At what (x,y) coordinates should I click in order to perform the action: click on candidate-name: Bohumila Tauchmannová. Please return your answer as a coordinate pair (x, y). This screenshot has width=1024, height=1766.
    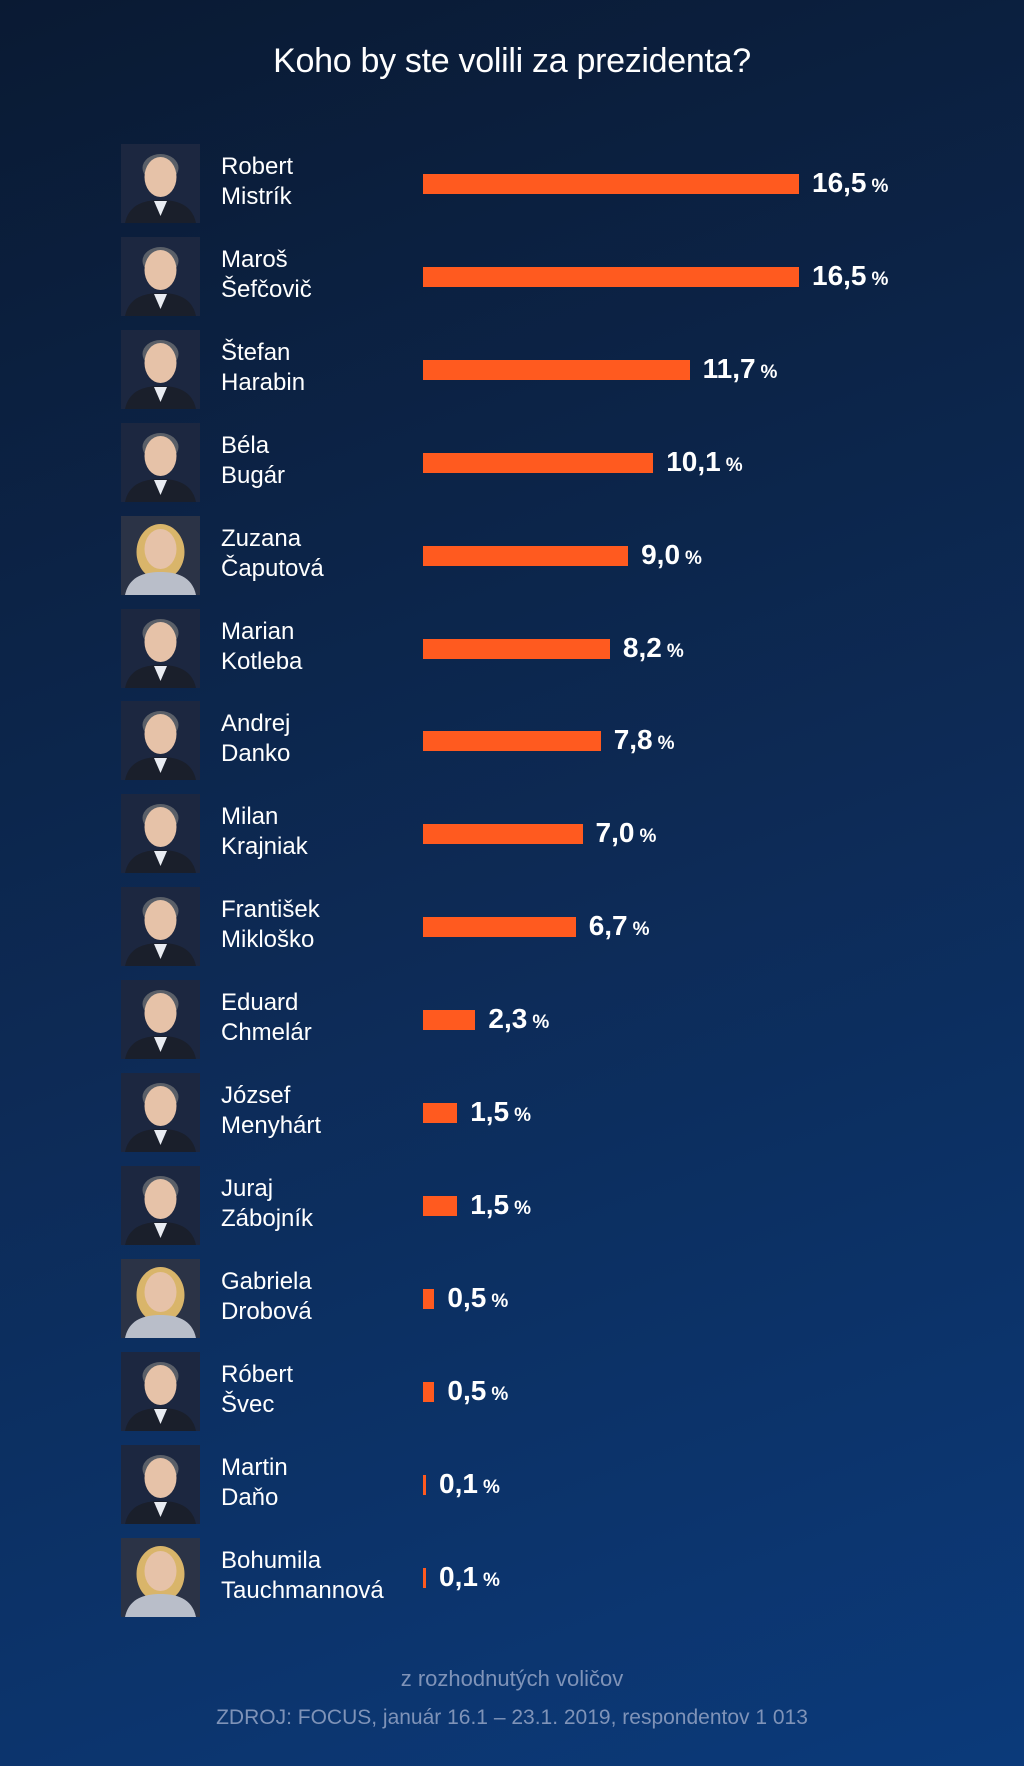
    Looking at the image, I should click on (321, 1576).